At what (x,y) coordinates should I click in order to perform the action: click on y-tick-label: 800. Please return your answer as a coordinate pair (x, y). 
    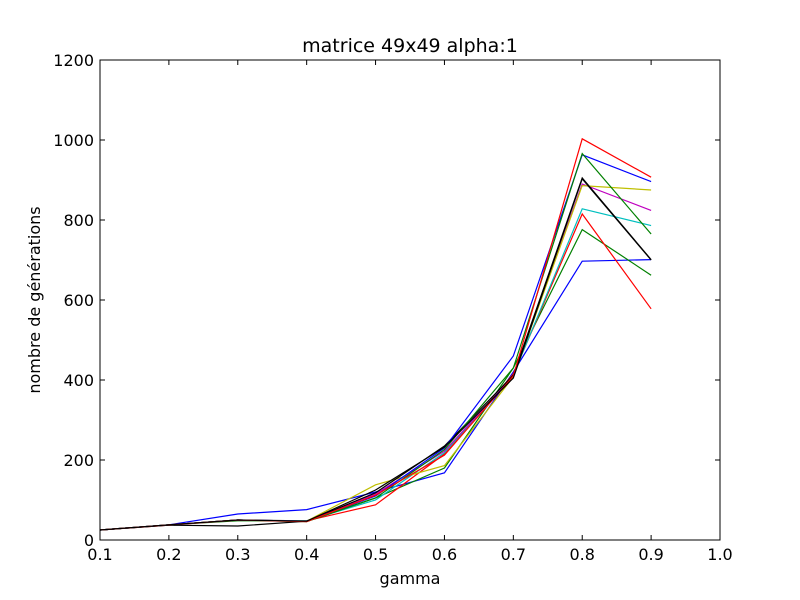
    Looking at the image, I should click on (78, 220).